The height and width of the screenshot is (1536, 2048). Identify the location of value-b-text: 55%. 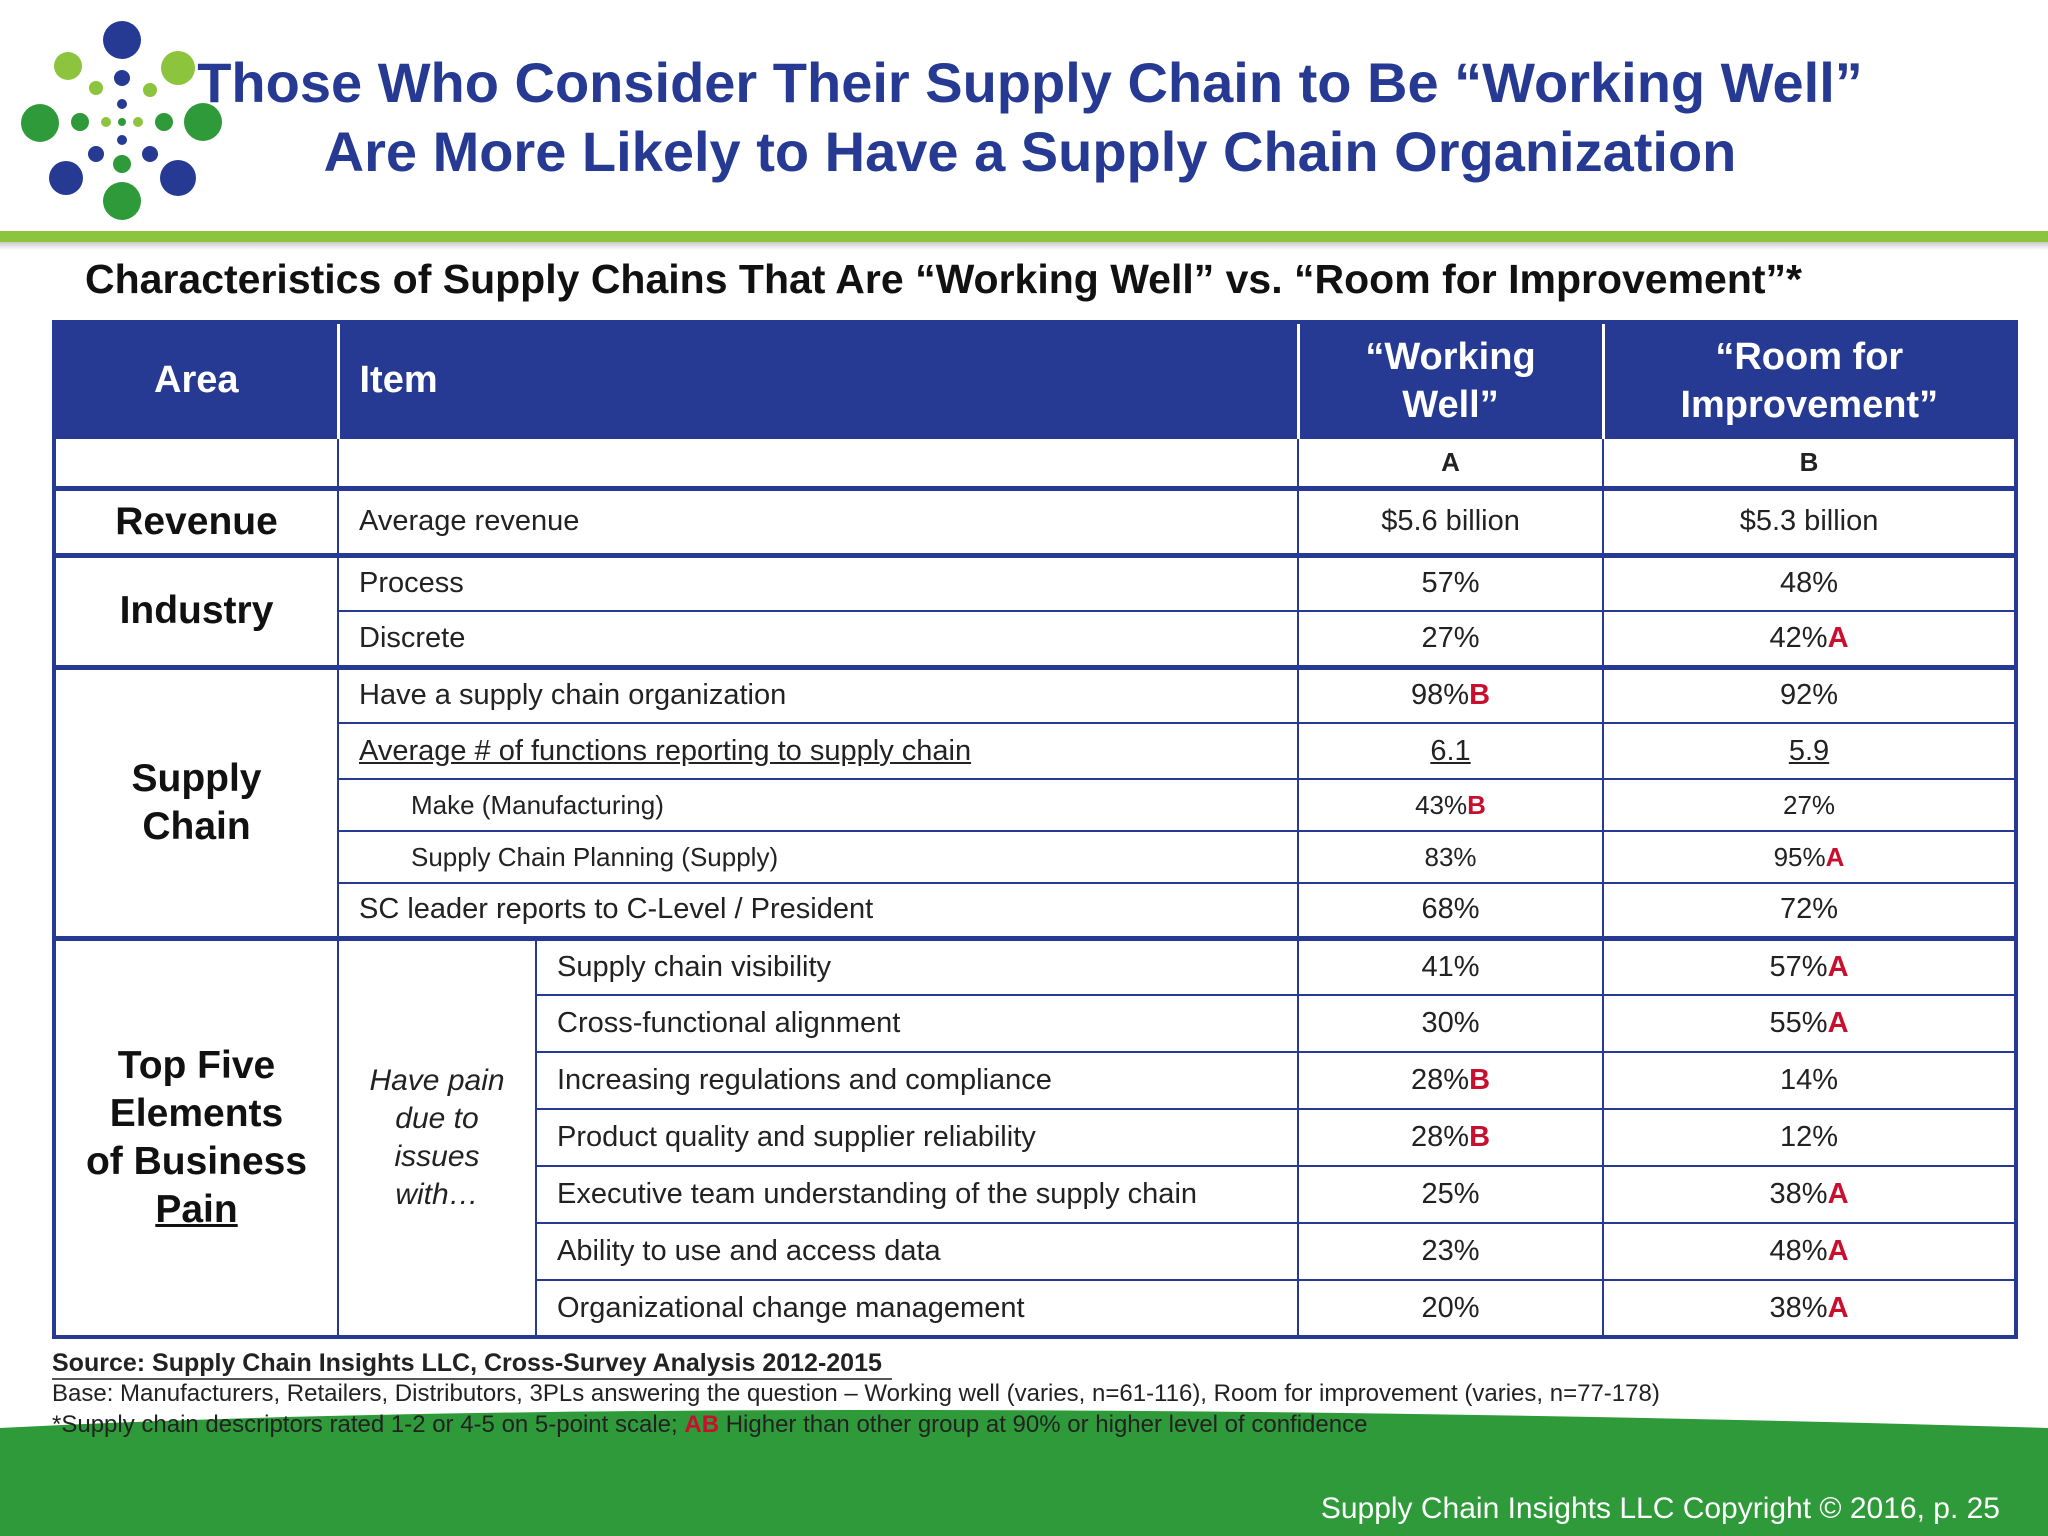
(1798, 1023).